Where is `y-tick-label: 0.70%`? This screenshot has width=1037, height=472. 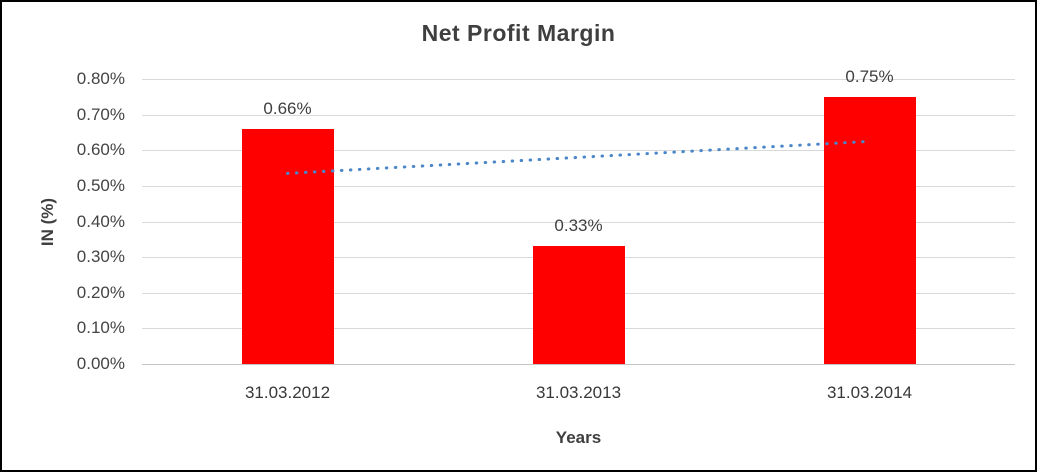 y-tick-label: 0.70% is located at coordinates (100, 114).